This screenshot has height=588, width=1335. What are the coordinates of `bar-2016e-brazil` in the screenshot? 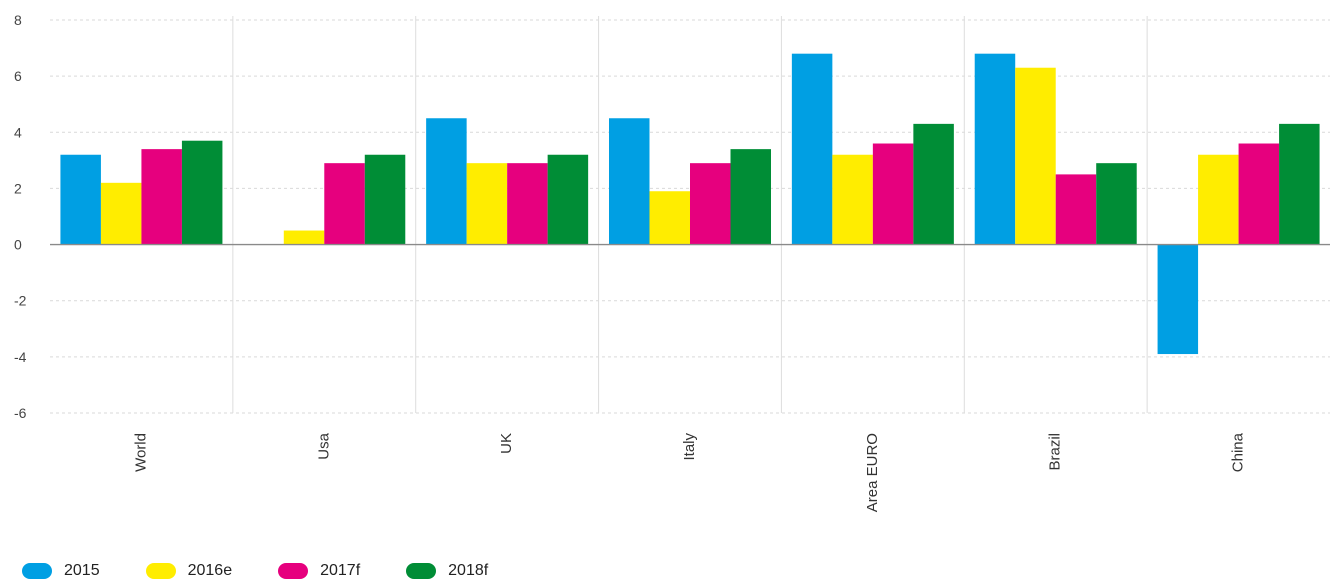 It's located at (1035, 156).